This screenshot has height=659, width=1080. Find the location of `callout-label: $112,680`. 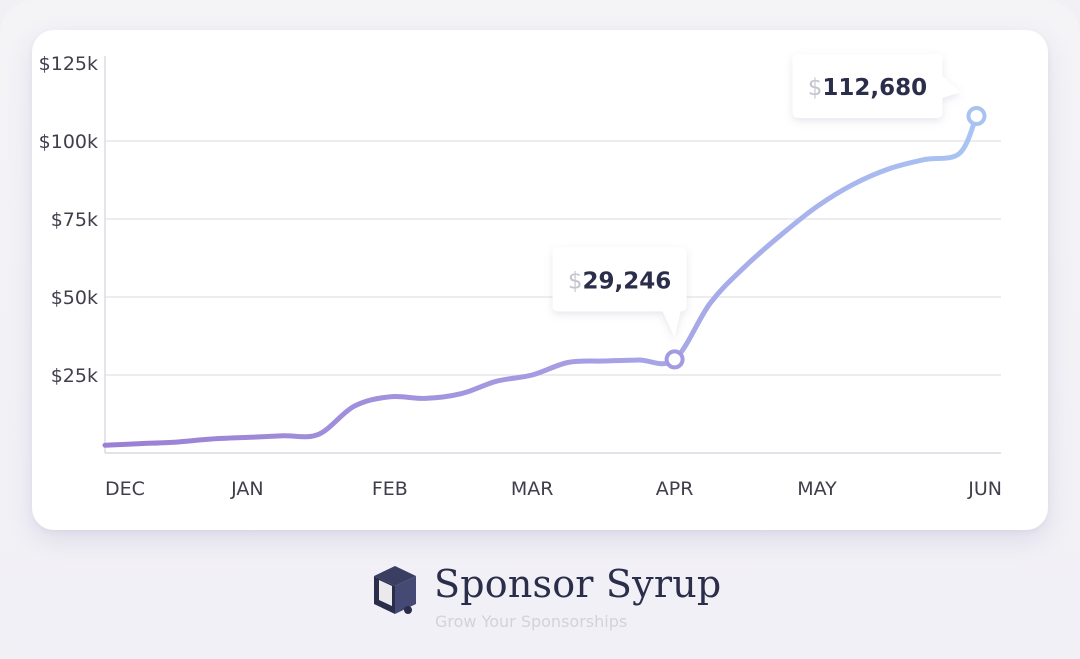

callout-label: $112,680 is located at coordinates (867, 88).